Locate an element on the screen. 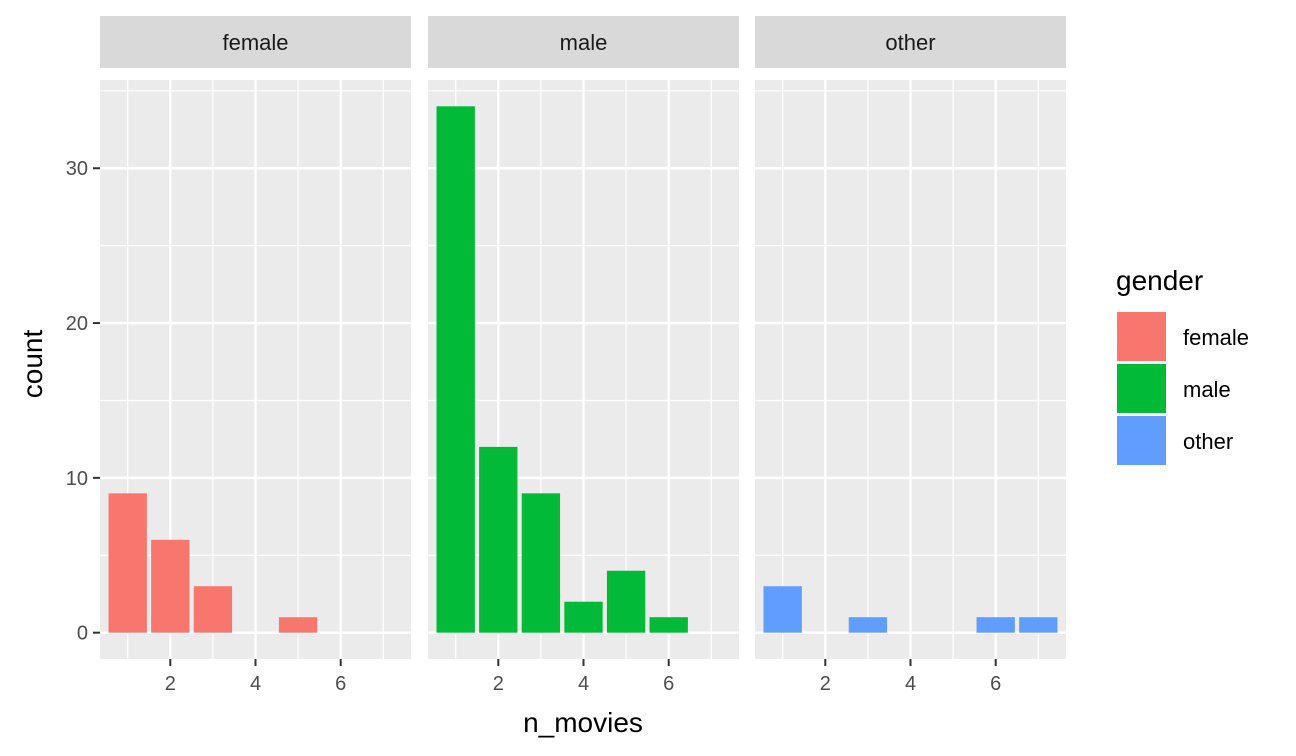 The image size is (1296, 756). y-axis-title: count is located at coordinates (32, 364).